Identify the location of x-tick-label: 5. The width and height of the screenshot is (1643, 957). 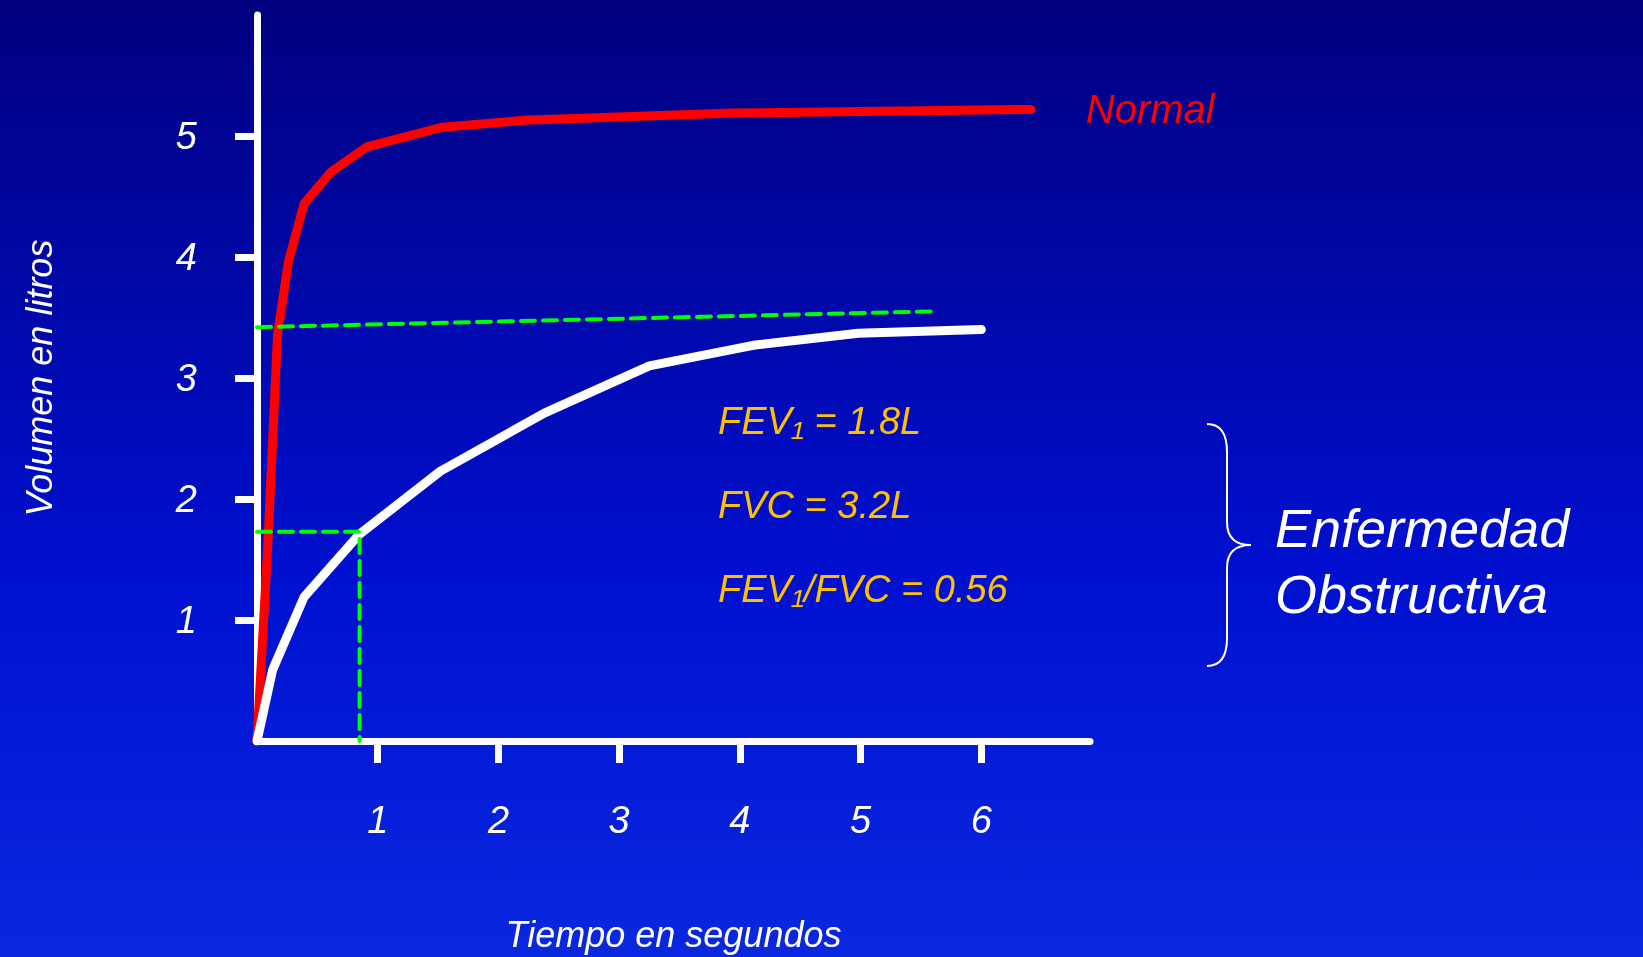
(861, 820).